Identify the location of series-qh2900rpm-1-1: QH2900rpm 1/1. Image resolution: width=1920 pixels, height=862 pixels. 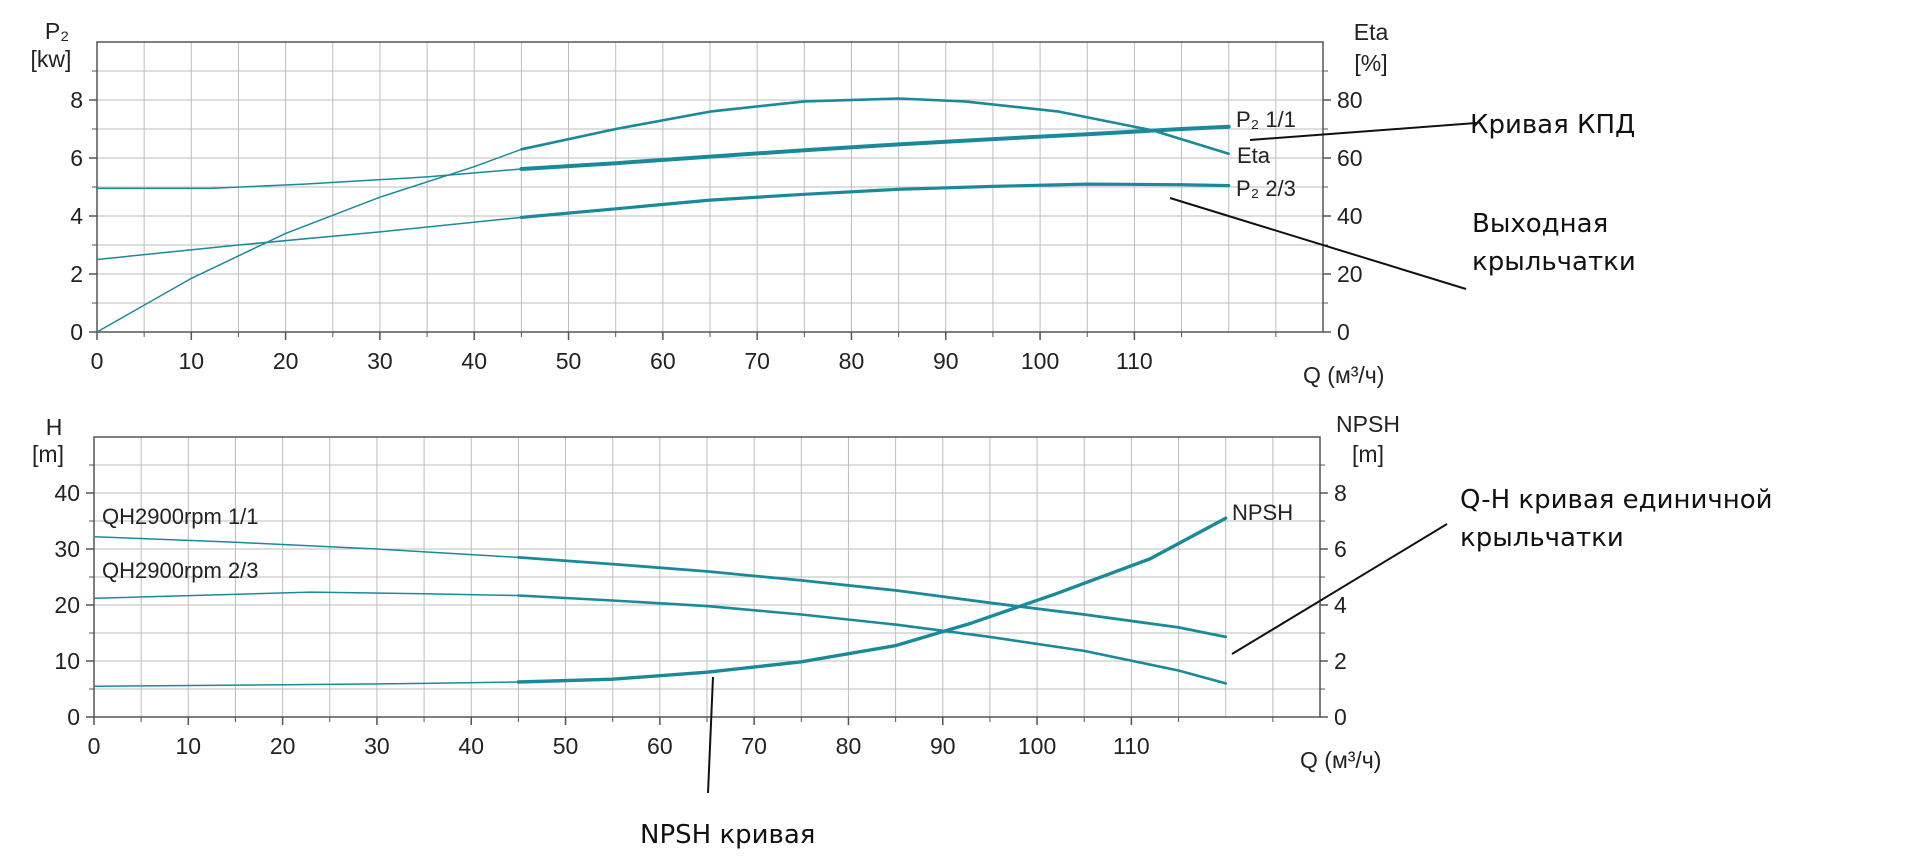
(660, 571).